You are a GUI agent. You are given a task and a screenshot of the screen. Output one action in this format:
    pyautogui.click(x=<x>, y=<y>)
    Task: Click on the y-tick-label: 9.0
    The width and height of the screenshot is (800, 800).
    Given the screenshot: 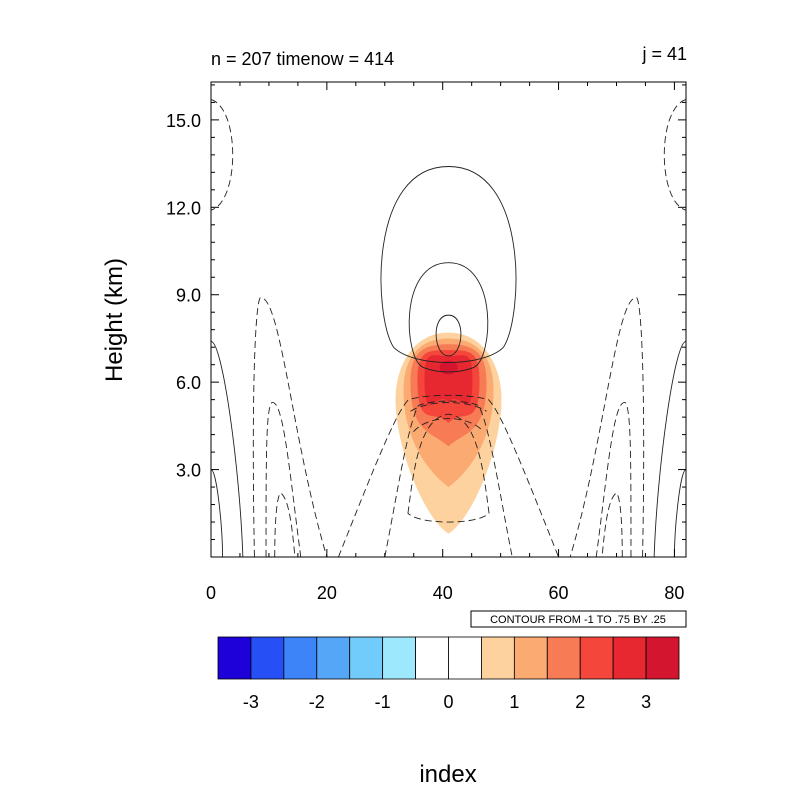 What is the action you would take?
    pyautogui.click(x=188, y=296)
    